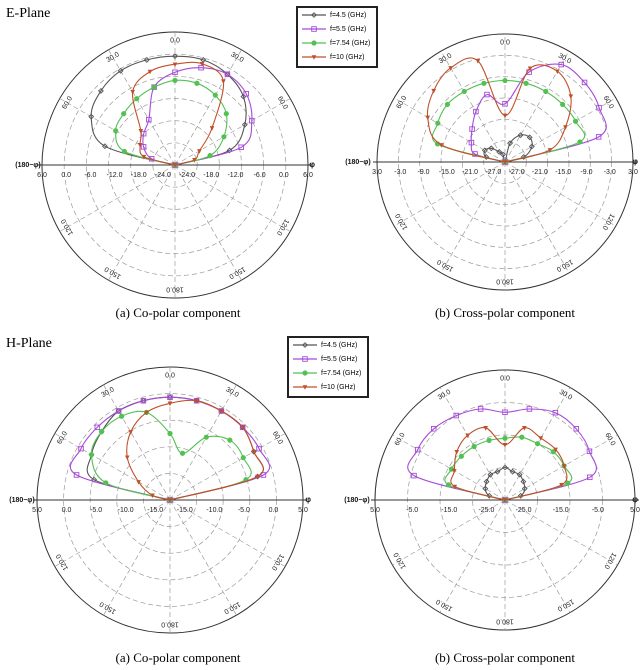 The height and width of the screenshot is (670, 644). Describe the element at coordinates (412, 510) in the screenshot. I see `radial-tick-label: -5.0` at that location.